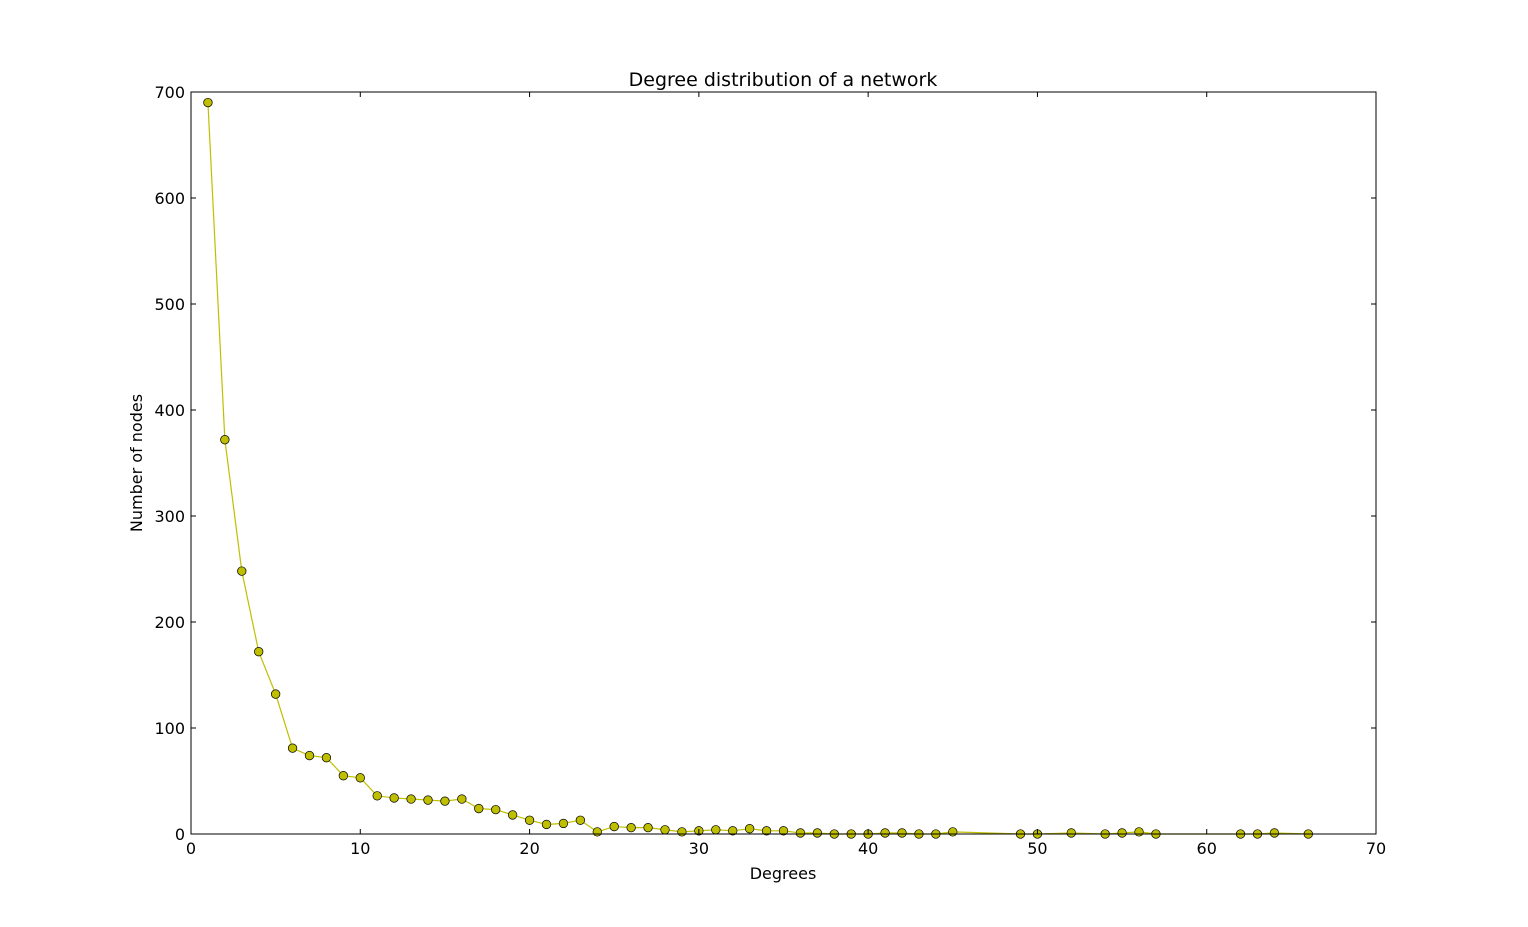  Describe the element at coordinates (169, 304) in the screenshot. I see `y-tick-label: 500` at that location.